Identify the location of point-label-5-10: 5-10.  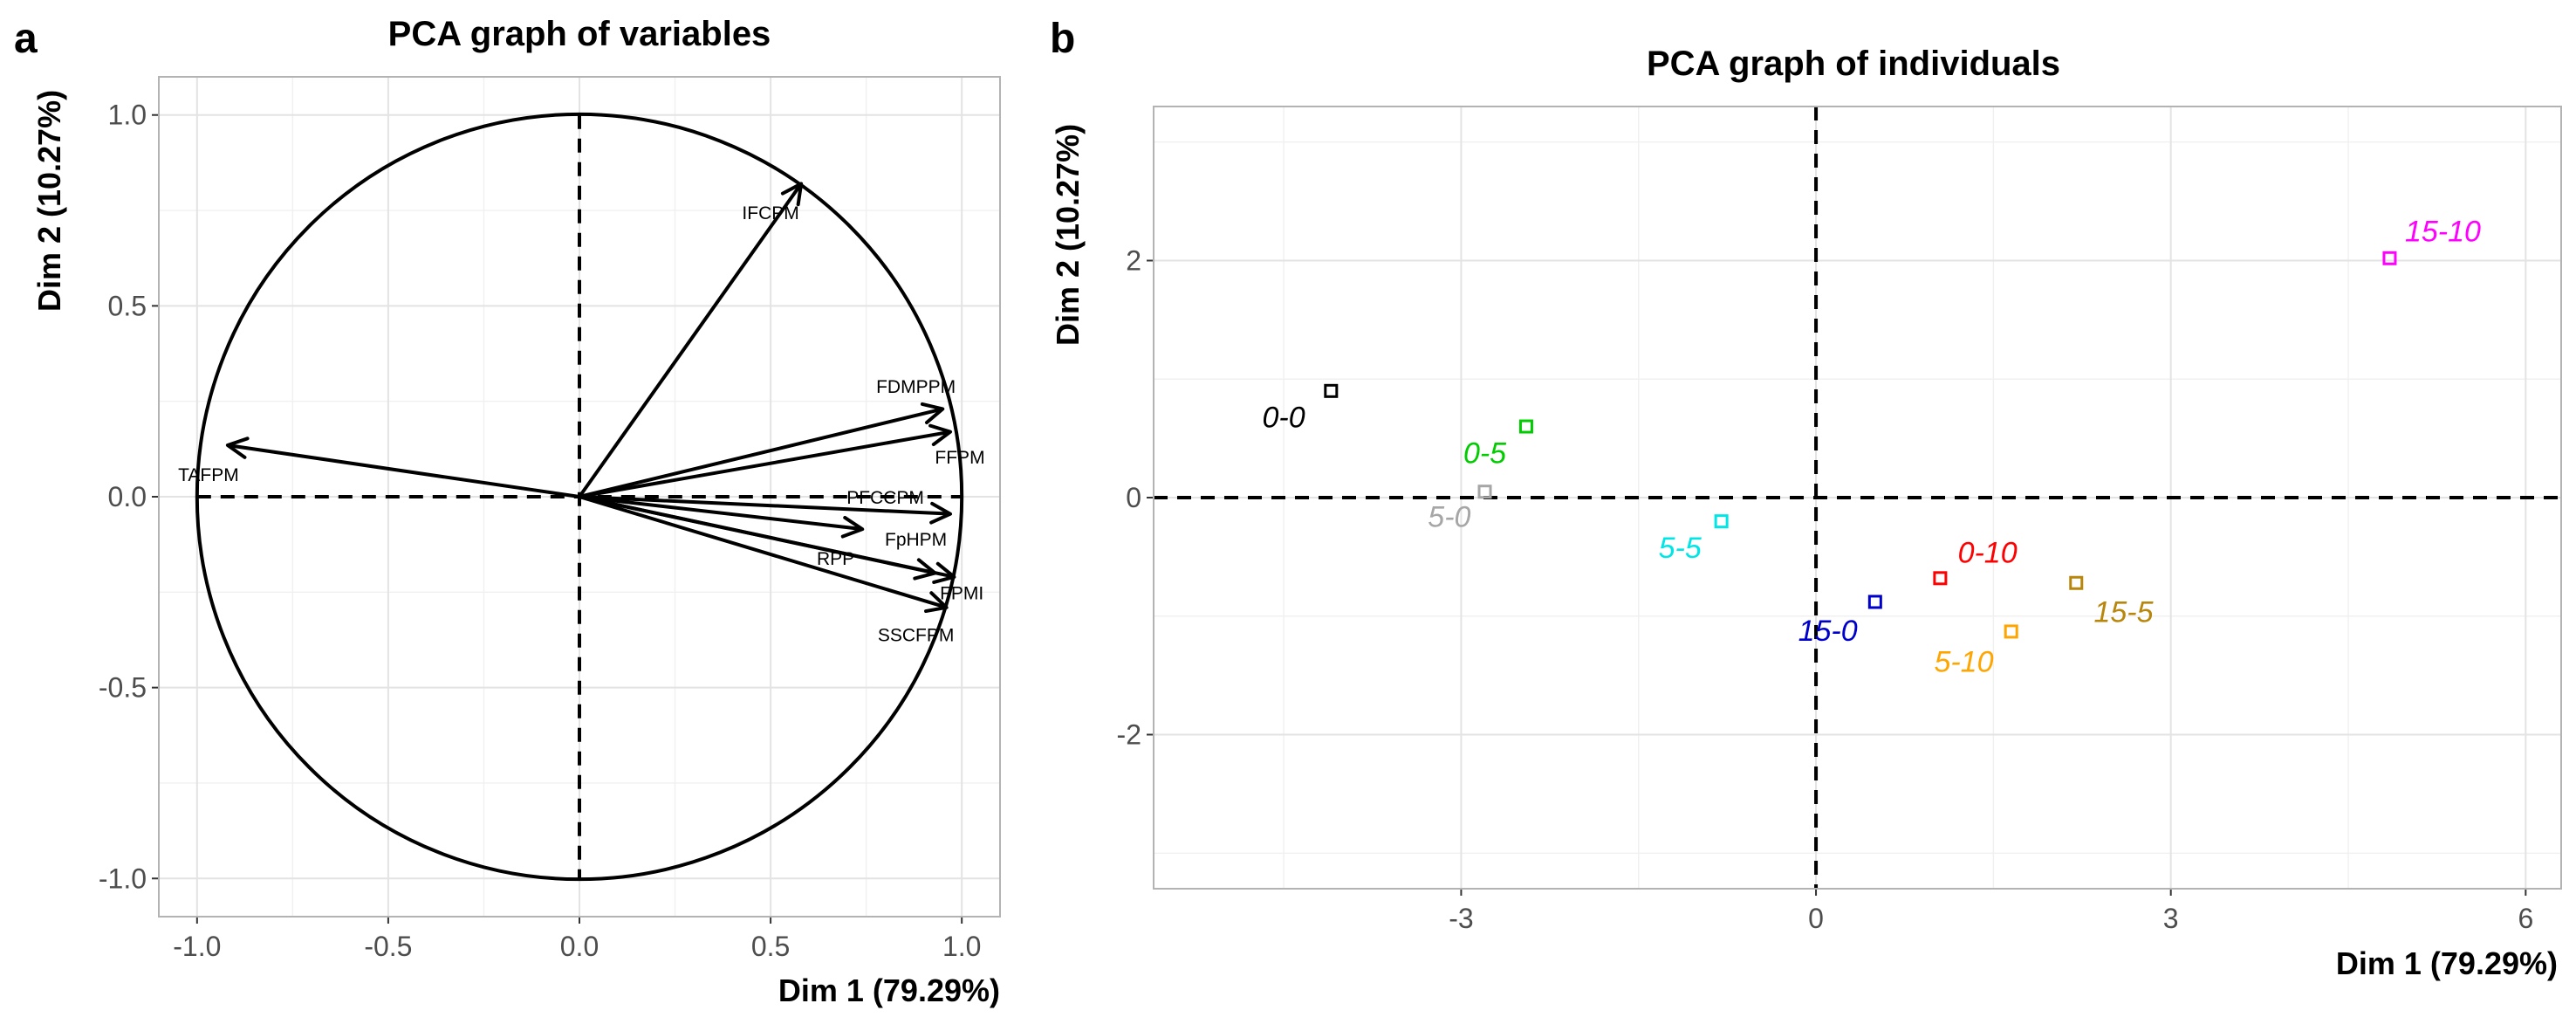
(1964, 661).